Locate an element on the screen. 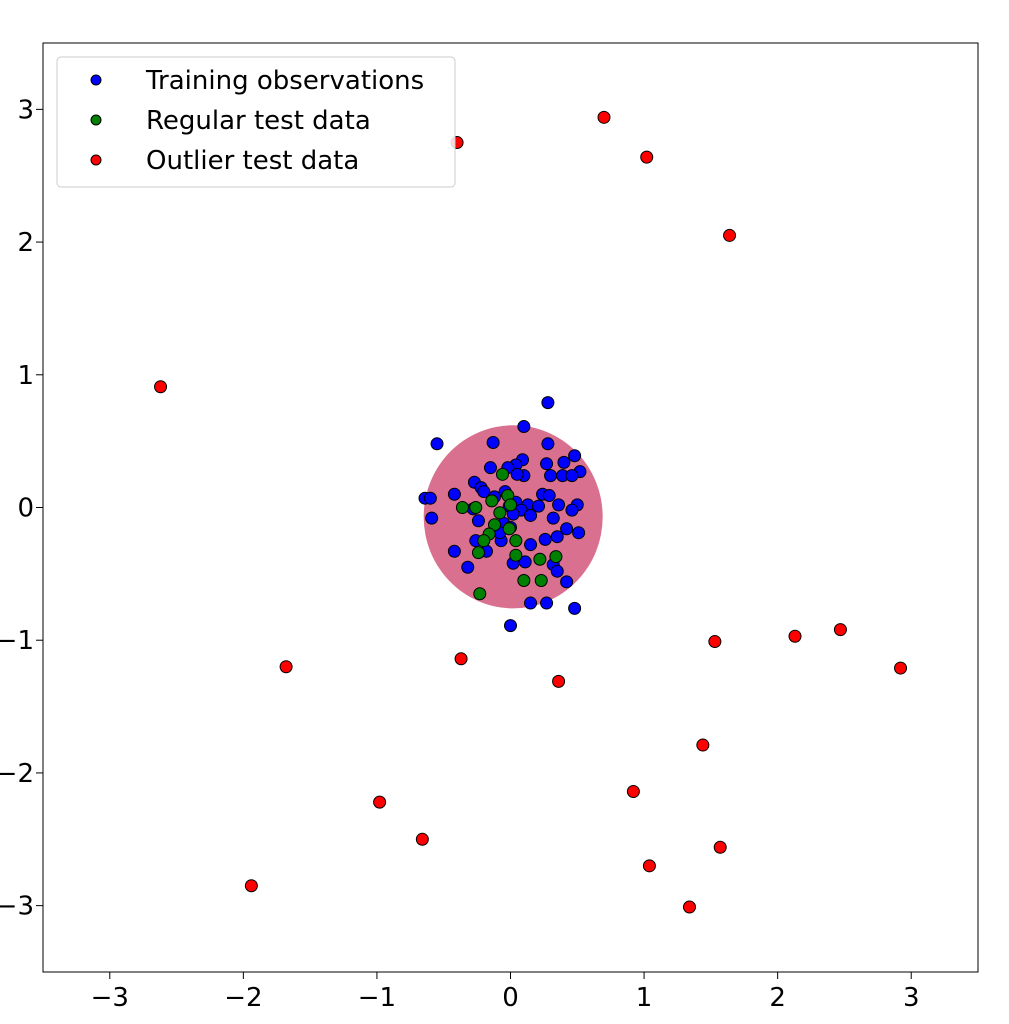 The height and width of the screenshot is (1024, 1009). x-tick-label: −3 is located at coordinates (110, 998).